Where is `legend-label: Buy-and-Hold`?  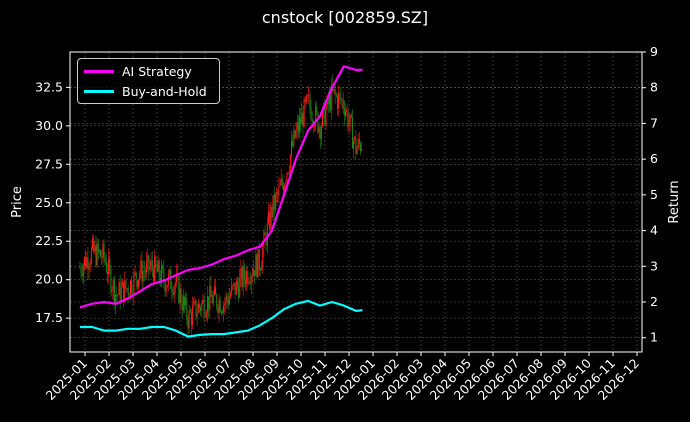
legend-label: Buy-and-Hold is located at coordinates (164, 91).